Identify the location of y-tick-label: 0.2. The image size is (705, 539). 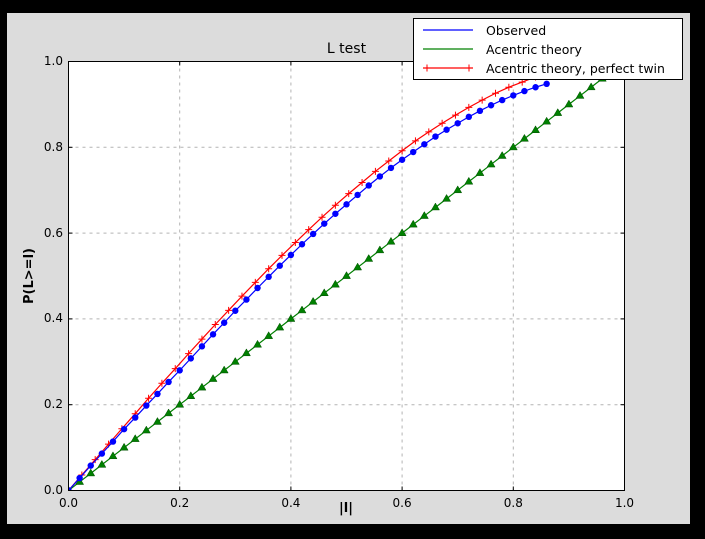
(53, 404).